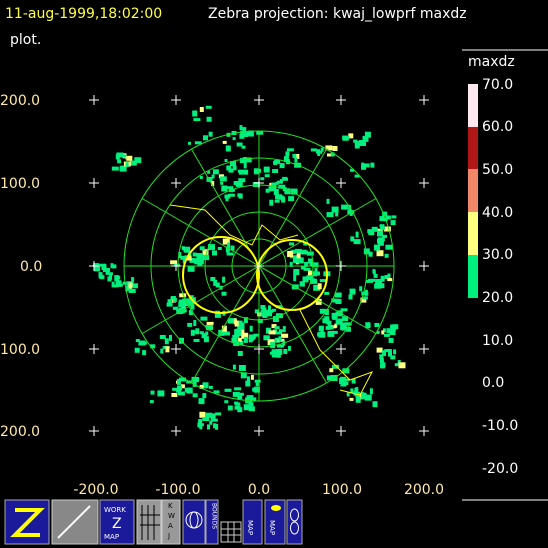  I want to click on y-label: 100.0, so click(20, 350).